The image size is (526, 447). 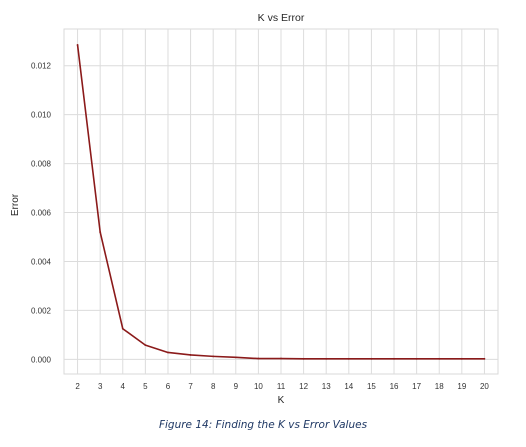 I want to click on y-tick-label: 0.002, so click(x=41, y=310).